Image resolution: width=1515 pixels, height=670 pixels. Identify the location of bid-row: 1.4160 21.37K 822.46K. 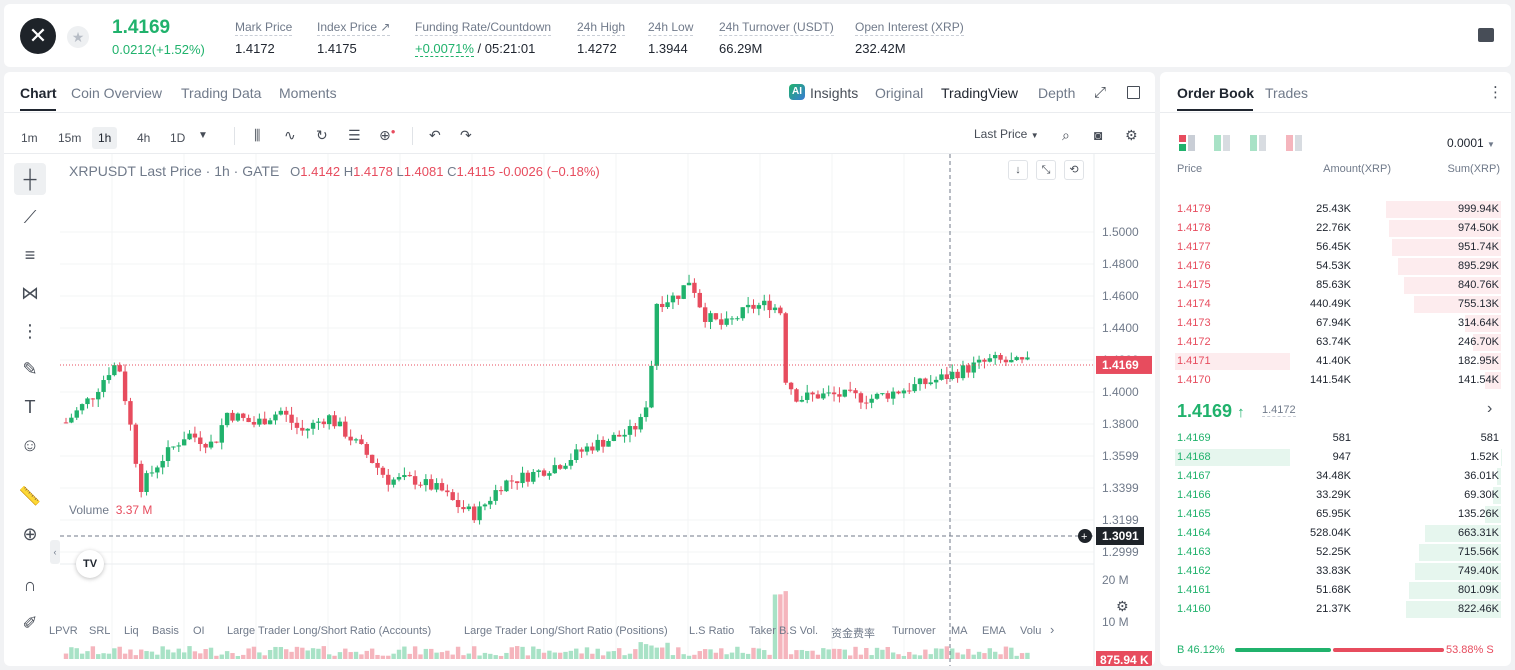
(1335, 609).